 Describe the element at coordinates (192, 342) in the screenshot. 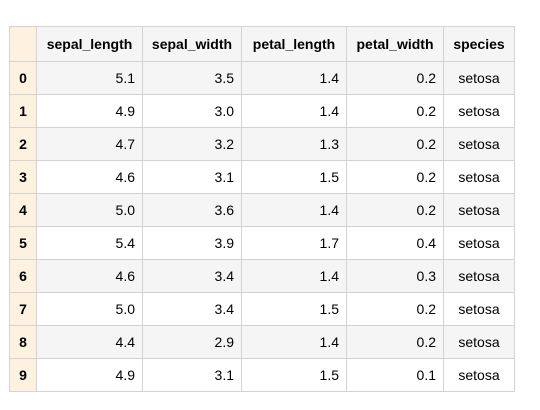

I see `cell-sepal-width: 2.9` at that location.